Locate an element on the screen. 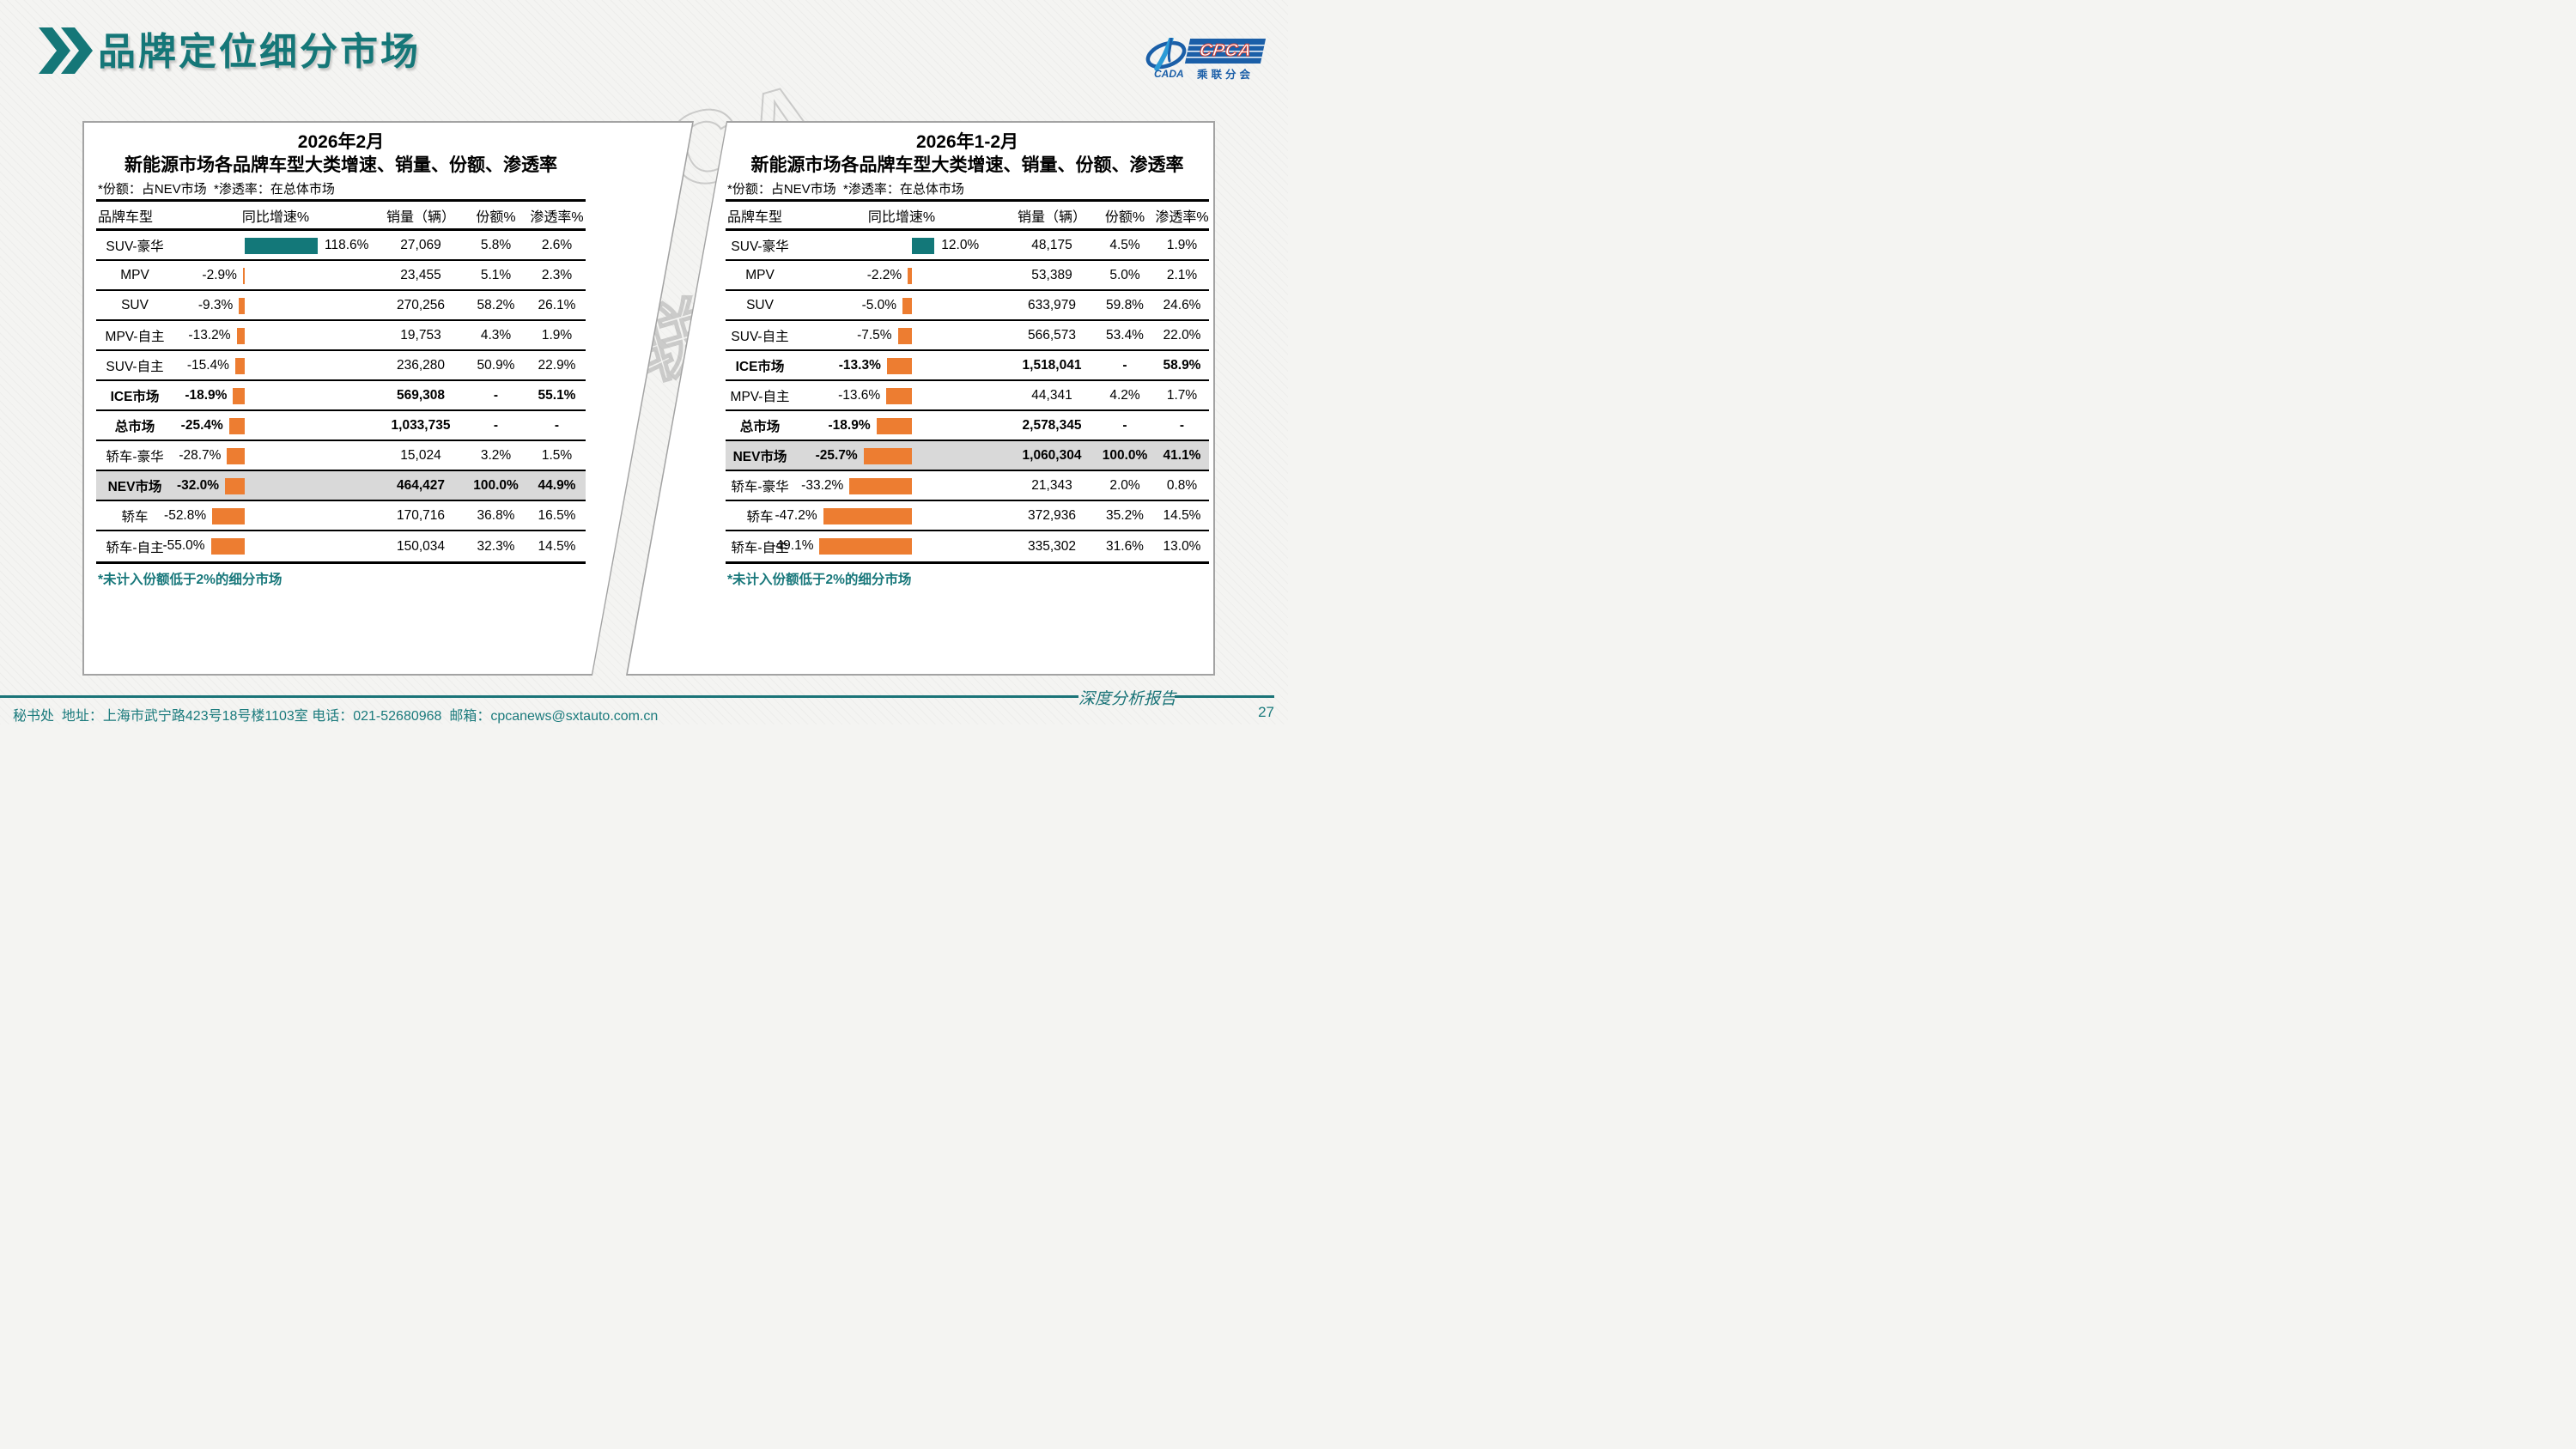 Image resolution: width=2576 pixels, height=1449 pixels. growth-value: -2.9% is located at coordinates (219, 275).